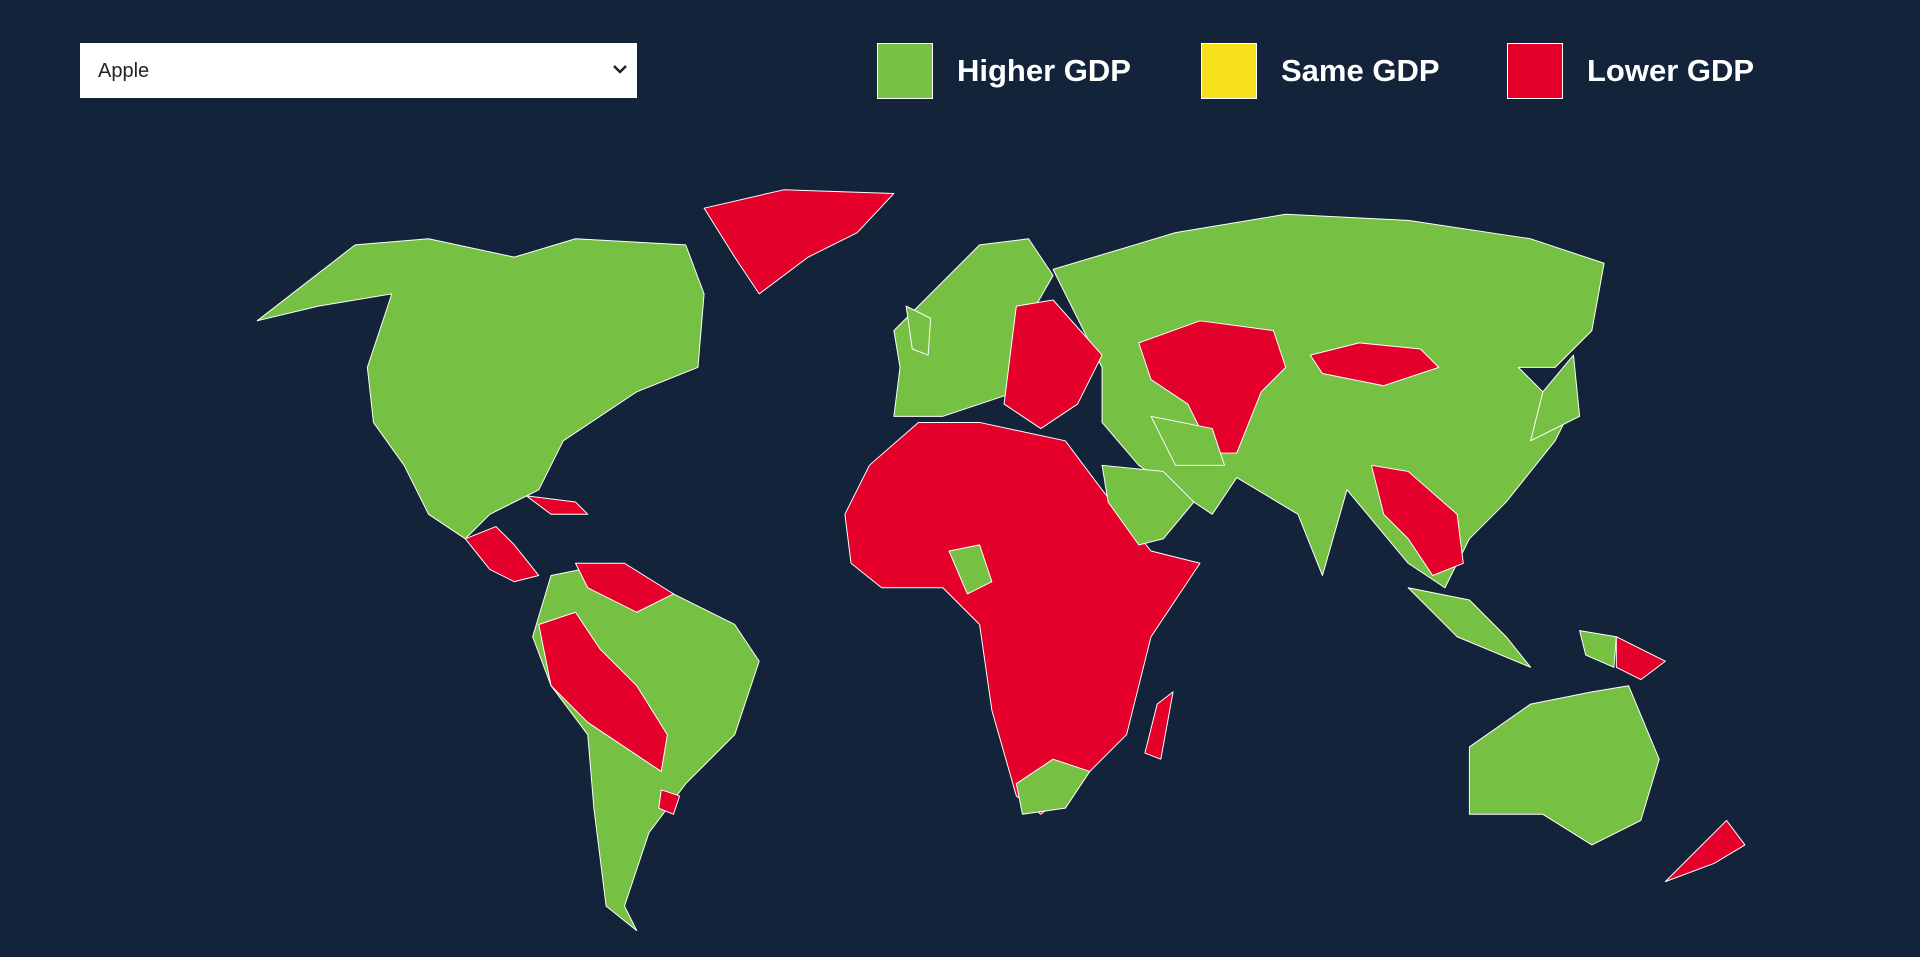 The height and width of the screenshot is (957, 1920). What do you see at coordinates (620, 69) in the screenshot?
I see `dropdown-arrow` at bounding box center [620, 69].